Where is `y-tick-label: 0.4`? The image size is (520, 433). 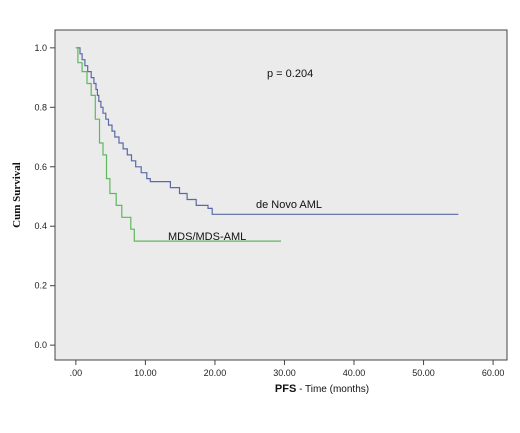 y-tick-label: 0.4 is located at coordinates (40, 226).